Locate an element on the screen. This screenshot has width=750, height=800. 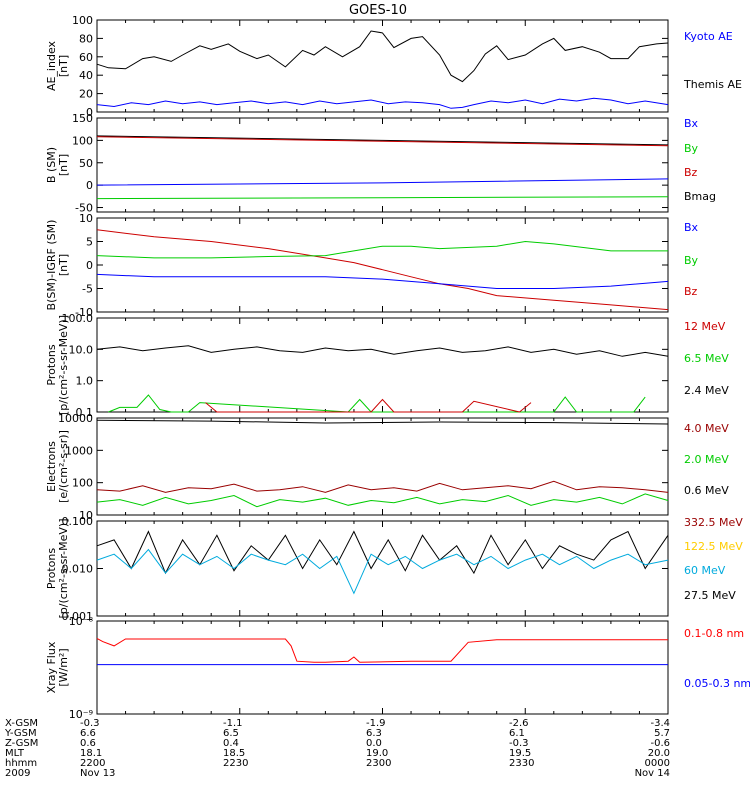
legend-entry: Kyoto AE is located at coordinates (708, 36).